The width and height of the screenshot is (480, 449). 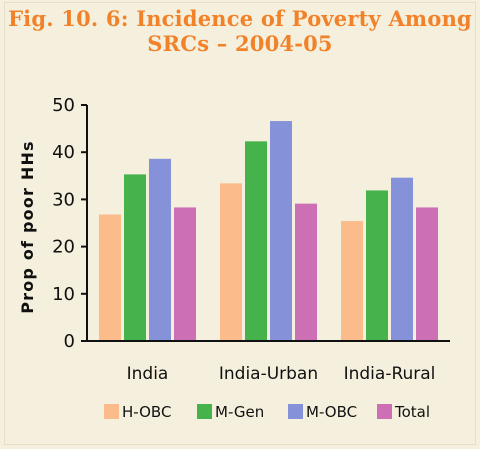 I want to click on bar-m-gen-india-urban, so click(x=256, y=241).